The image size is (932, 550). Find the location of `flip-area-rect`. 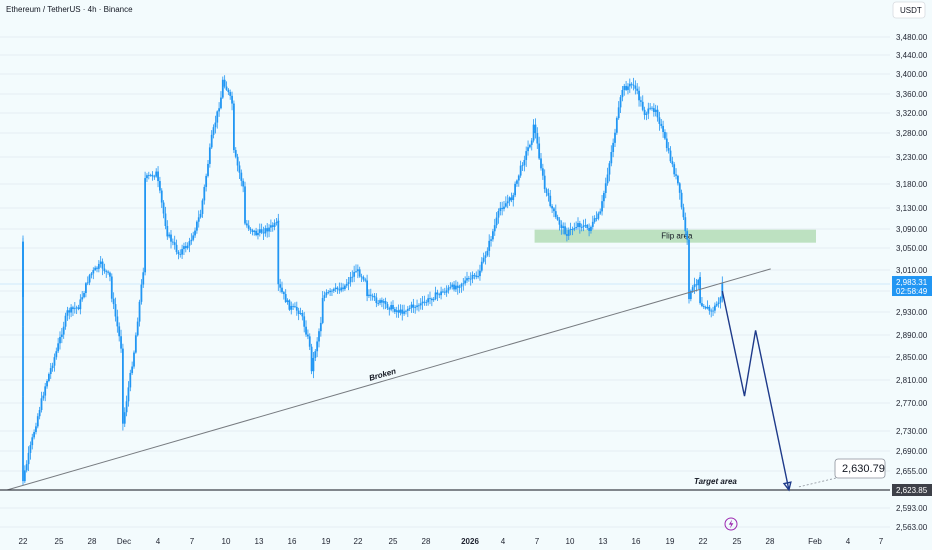

flip-area-rect is located at coordinates (675, 236).